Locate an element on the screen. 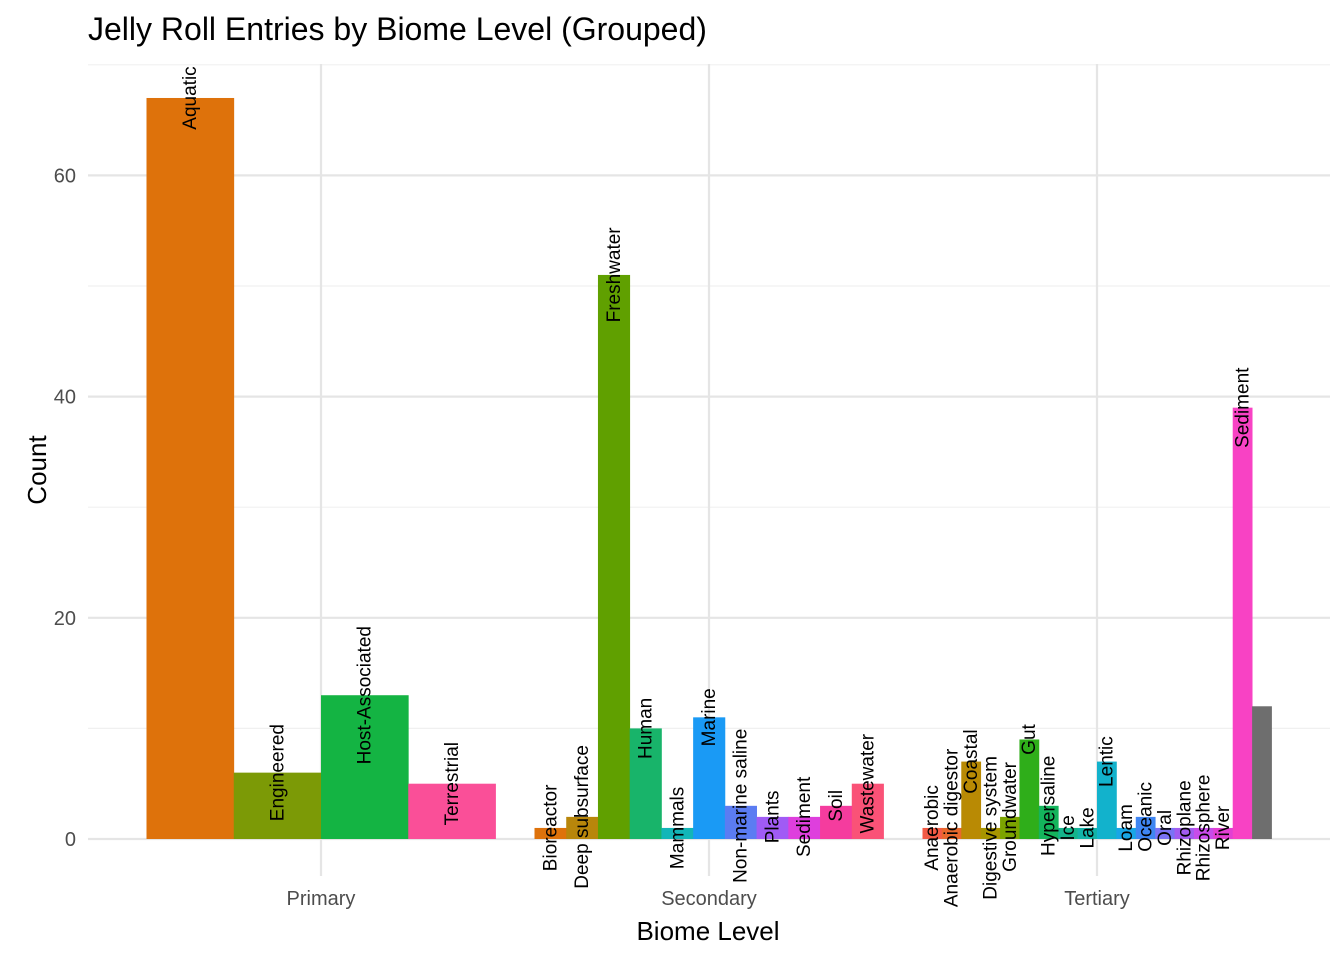 The image size is (1344, 960). bar-label: Marine is located at coordinates (709, 717).